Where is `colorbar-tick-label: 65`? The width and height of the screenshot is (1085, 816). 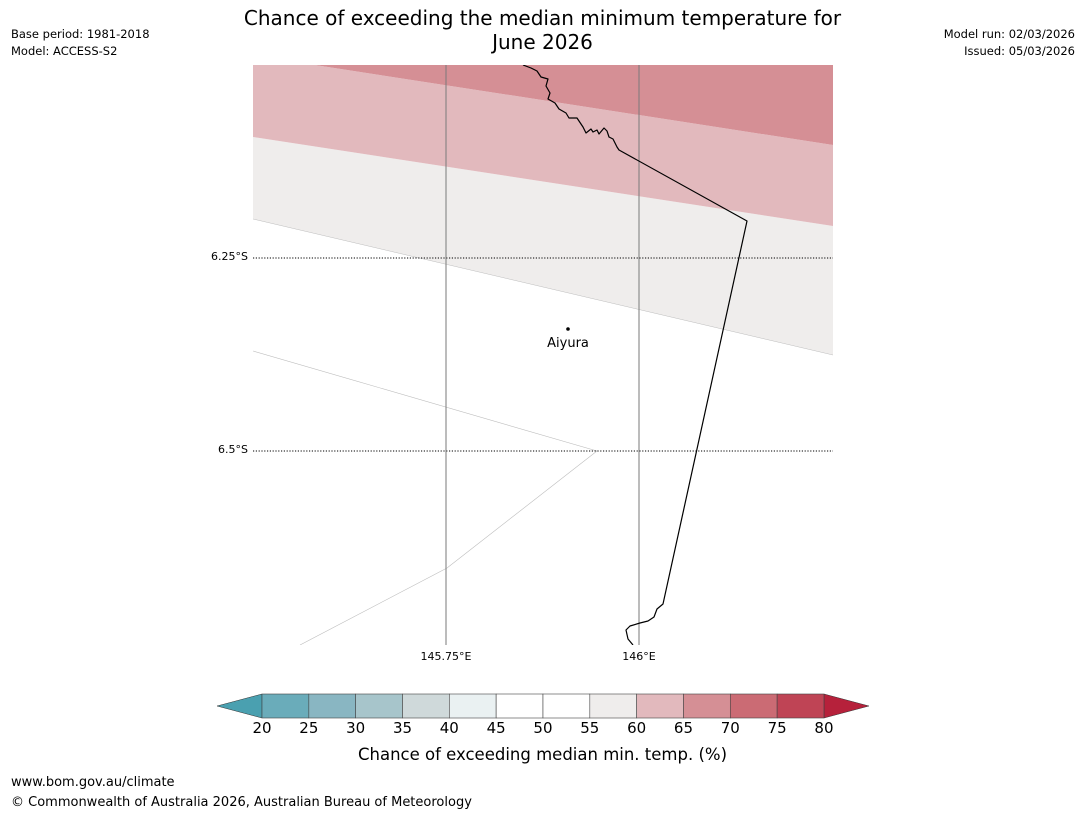 colorbar-tick-label: 65 is located at coordinates (683, 728).